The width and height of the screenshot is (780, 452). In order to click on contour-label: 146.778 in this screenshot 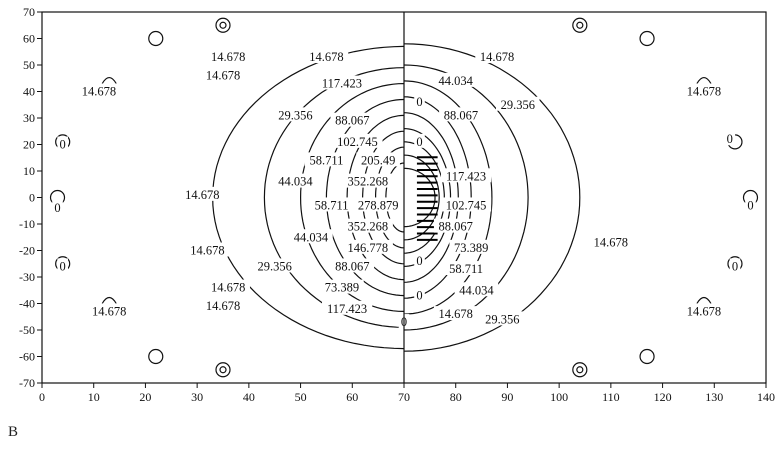, I will do `click(367, 248)`.